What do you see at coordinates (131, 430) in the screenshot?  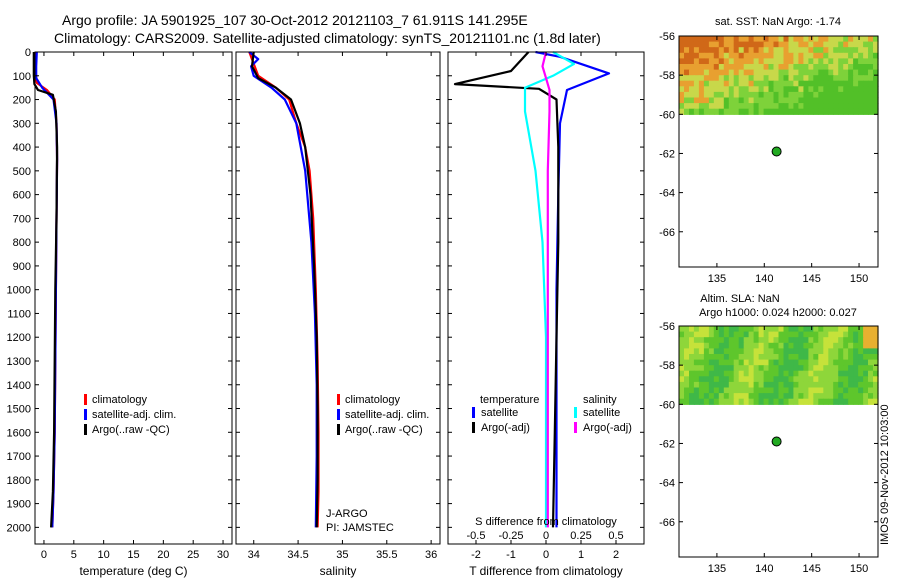 I see `legend-label: Argo(..raw -QC)` at bounding box center [131, 430].